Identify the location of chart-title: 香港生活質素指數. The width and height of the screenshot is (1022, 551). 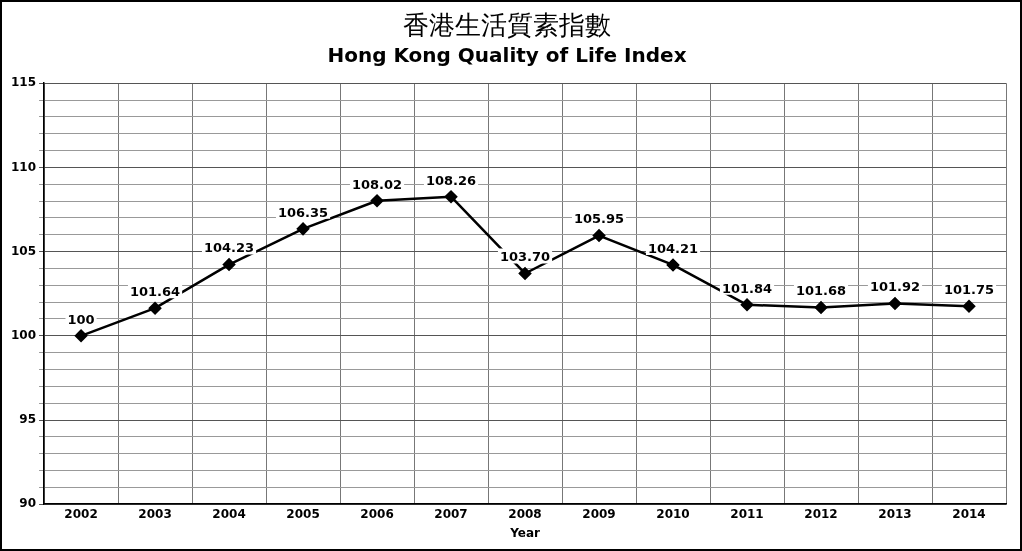
(507, 25).